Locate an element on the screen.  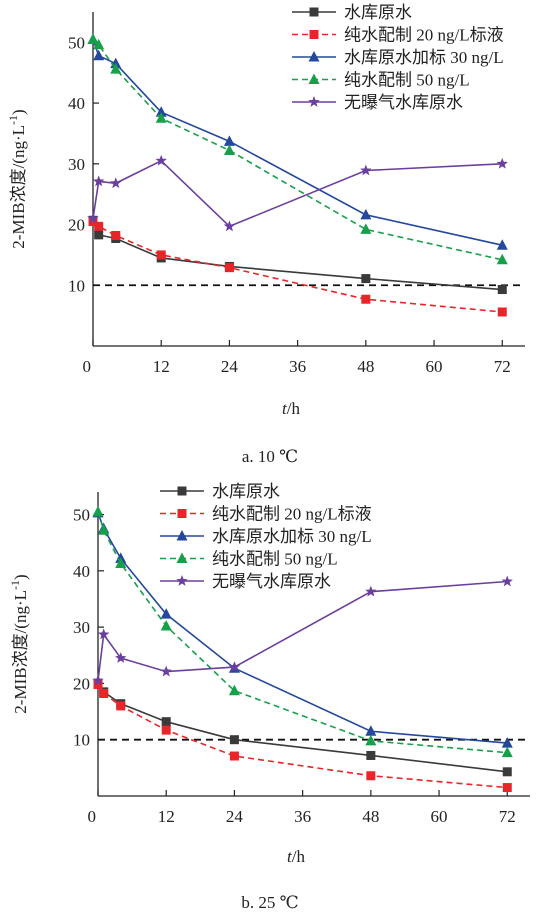
legend-label: 水库原水 is located at coordinates (246, 491).